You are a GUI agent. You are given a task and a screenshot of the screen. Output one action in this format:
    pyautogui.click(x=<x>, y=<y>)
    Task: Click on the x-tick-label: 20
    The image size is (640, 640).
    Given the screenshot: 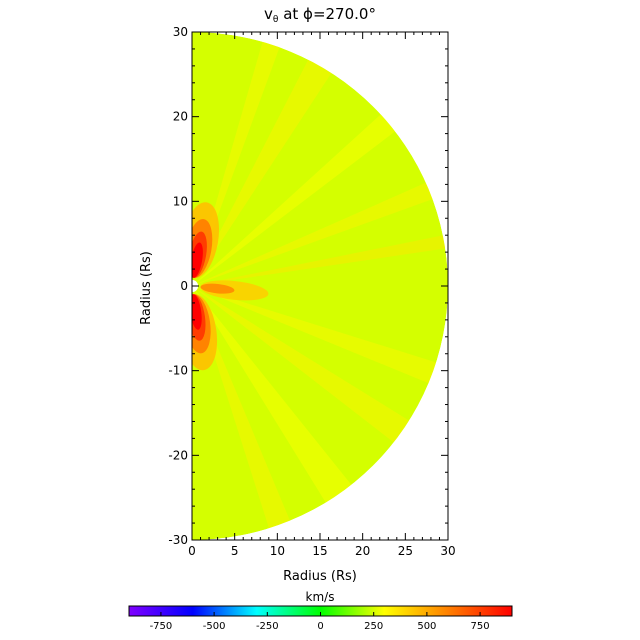 What is the action you would take?
    pyautogui.click(x=362, y=551)
    